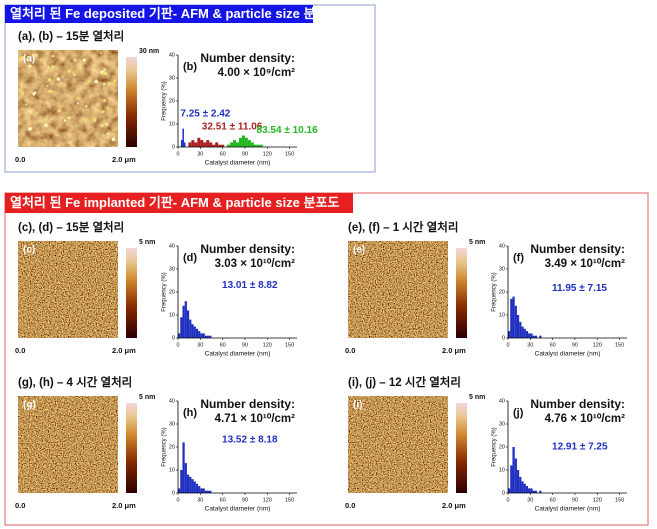 The image size is (657, 529). What do you see at coordinates (568, 509) in the screenshot?
I see `x-axis-label: Catalyst diameter (nm)` at bounding box center [568, 509].